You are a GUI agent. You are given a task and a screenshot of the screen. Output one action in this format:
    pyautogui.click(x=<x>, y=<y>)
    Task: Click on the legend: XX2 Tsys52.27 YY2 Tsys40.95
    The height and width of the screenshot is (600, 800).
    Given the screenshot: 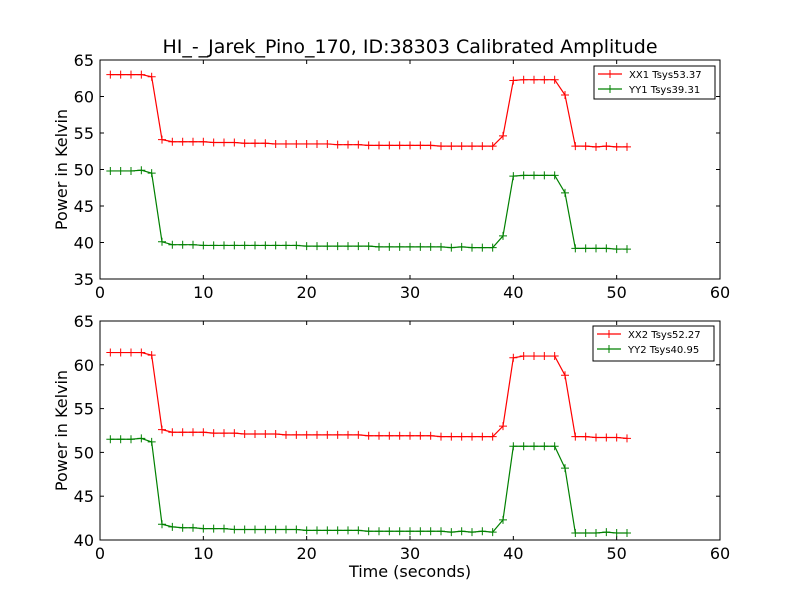 What is the action you would take?
    pyautogui.click(x=653, y=343)
    